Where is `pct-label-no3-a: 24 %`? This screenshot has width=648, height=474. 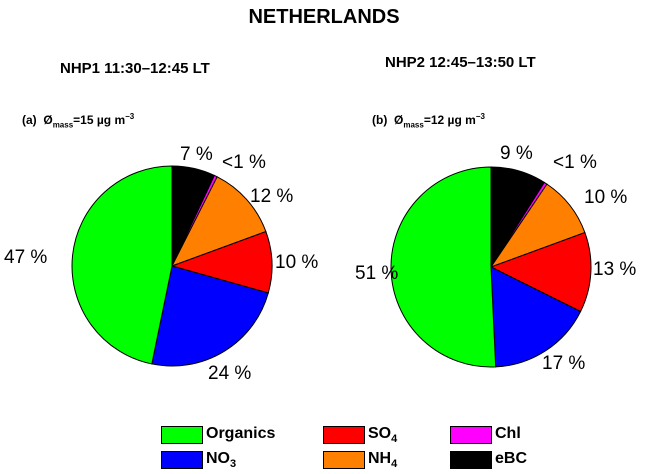 pct-label-no3-a: 24 % is located at coordinates (230, 373).